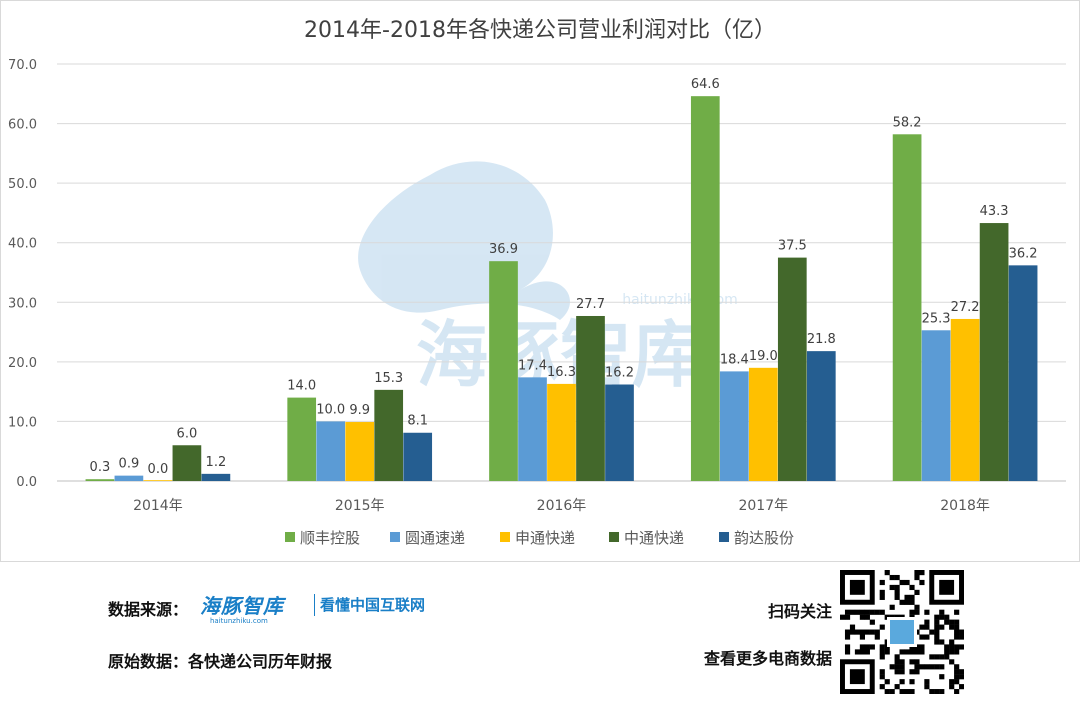  Describe the element at coordinates (994, 211) in the screenshot. I see `data-label: 43.3` at that location.